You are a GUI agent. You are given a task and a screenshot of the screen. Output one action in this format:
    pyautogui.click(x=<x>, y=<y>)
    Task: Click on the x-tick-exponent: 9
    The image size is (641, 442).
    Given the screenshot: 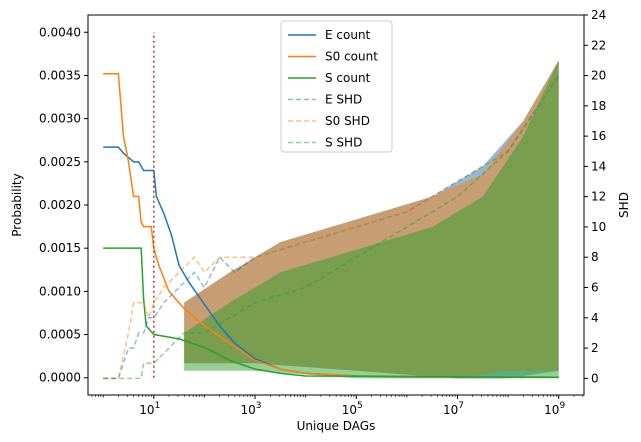 What is the action you would take?
    pyautogui.click(x=562, y=406)
    